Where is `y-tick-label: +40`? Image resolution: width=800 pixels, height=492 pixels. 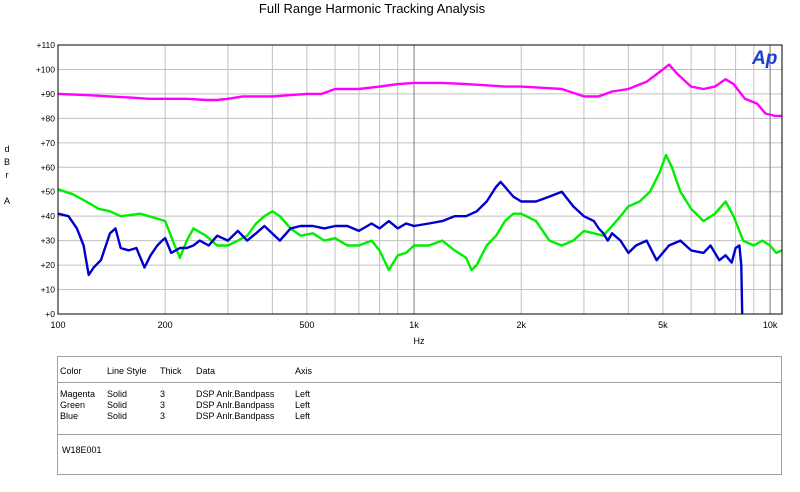 y-tick-label: +40 is located at coordinates (48, 216).